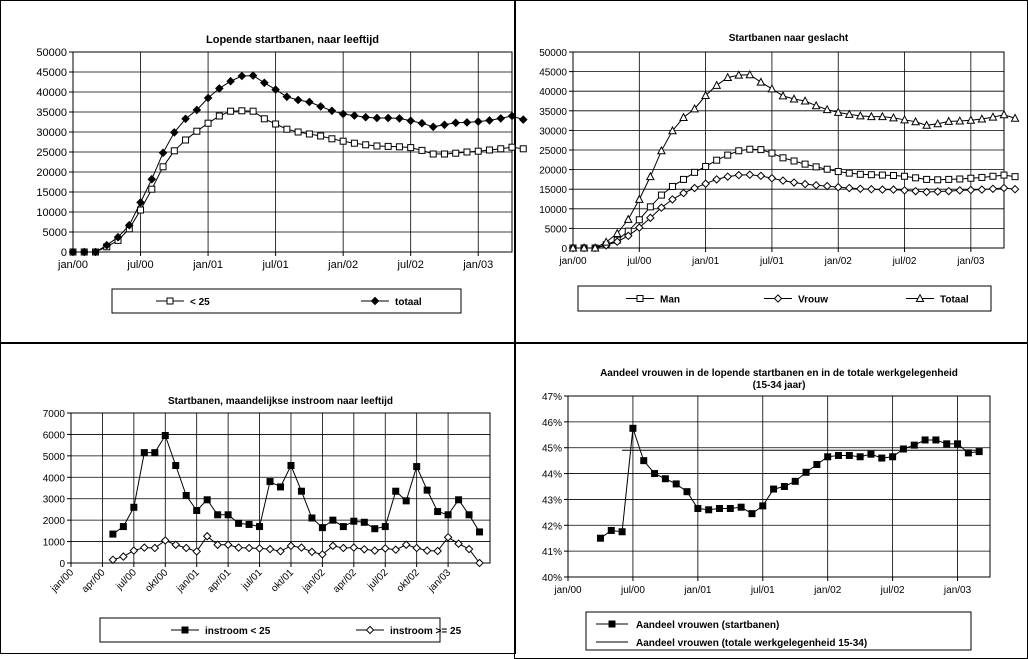  I want to click on chart2-plot-area, so click(788, 150).